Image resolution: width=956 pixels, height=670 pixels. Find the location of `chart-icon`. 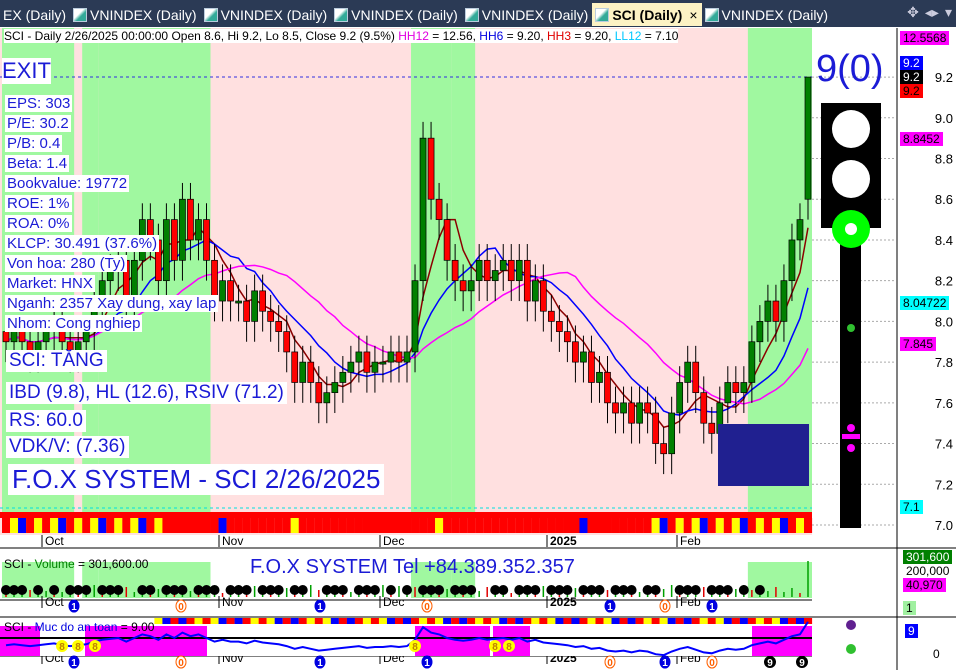

chart-icon is located at coordinates (210, 14).